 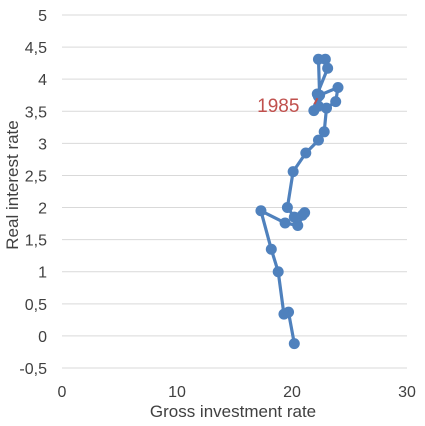 What do you see at coordinates (316, 101) in the screenshot?
I see `annotation-pointer` at bounding box center [316, 101].